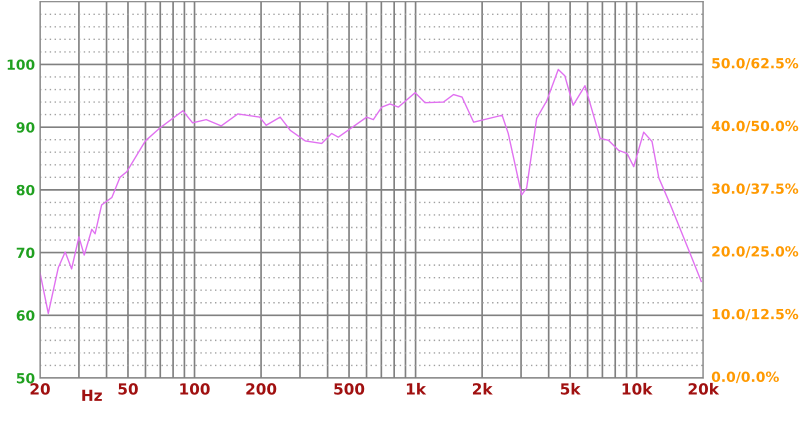 This screenshot has height=433, width=800. I want to click on x-tick-label: 200, so click(261, 389).